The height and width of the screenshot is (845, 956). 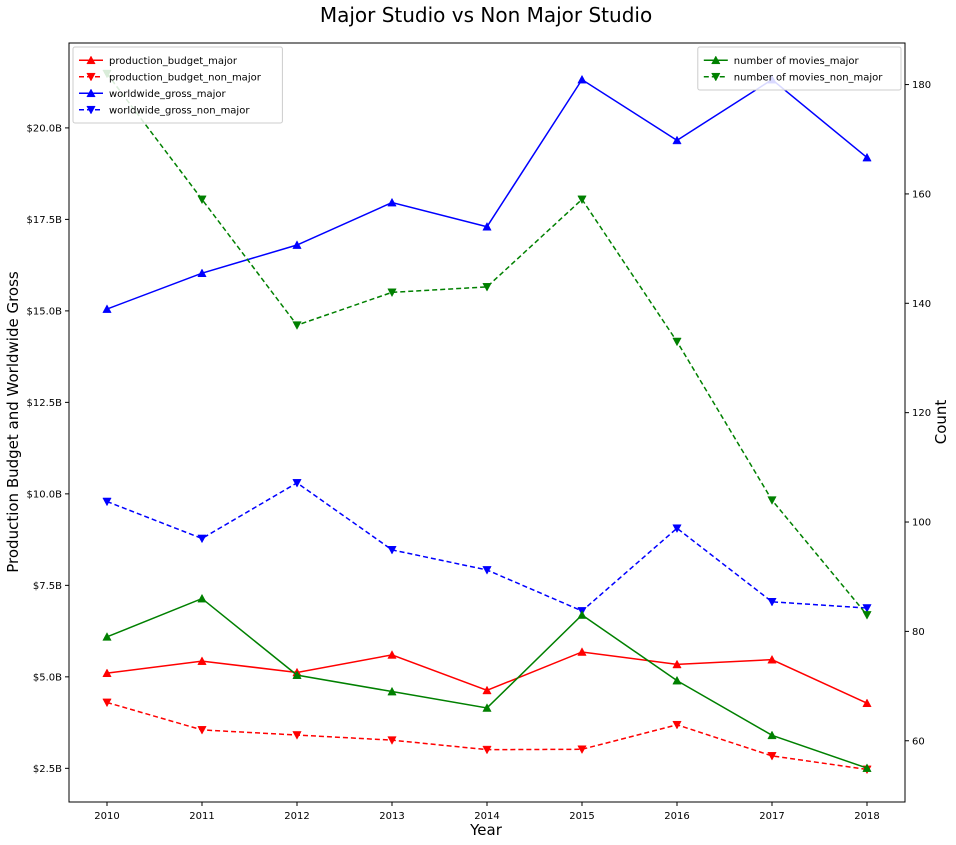 I want to click on y-axis-title-left: Production Budget and Worldwide Gross, so click(x=13, y=422).